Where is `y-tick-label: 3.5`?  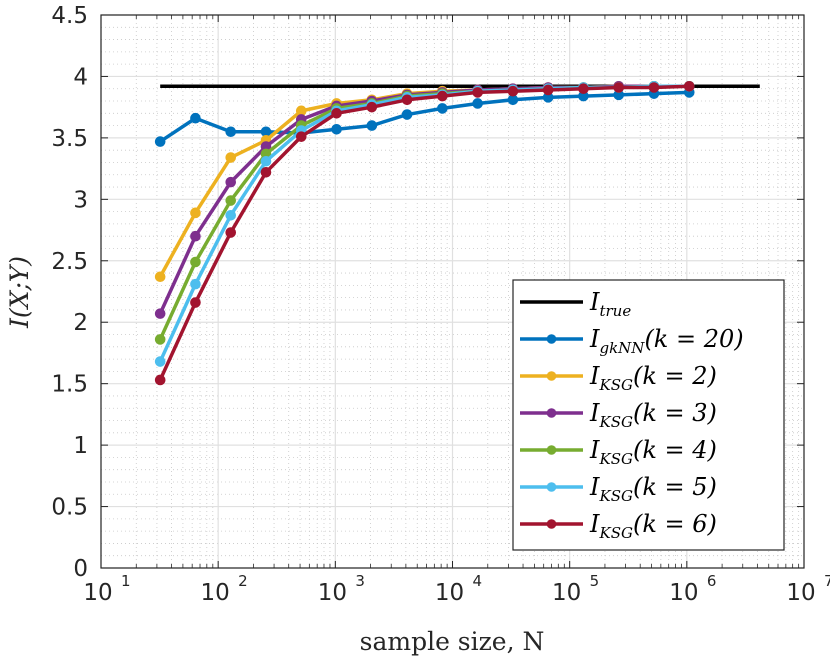
y-tick-label: 3.5 is located at coordinates (69, 139).